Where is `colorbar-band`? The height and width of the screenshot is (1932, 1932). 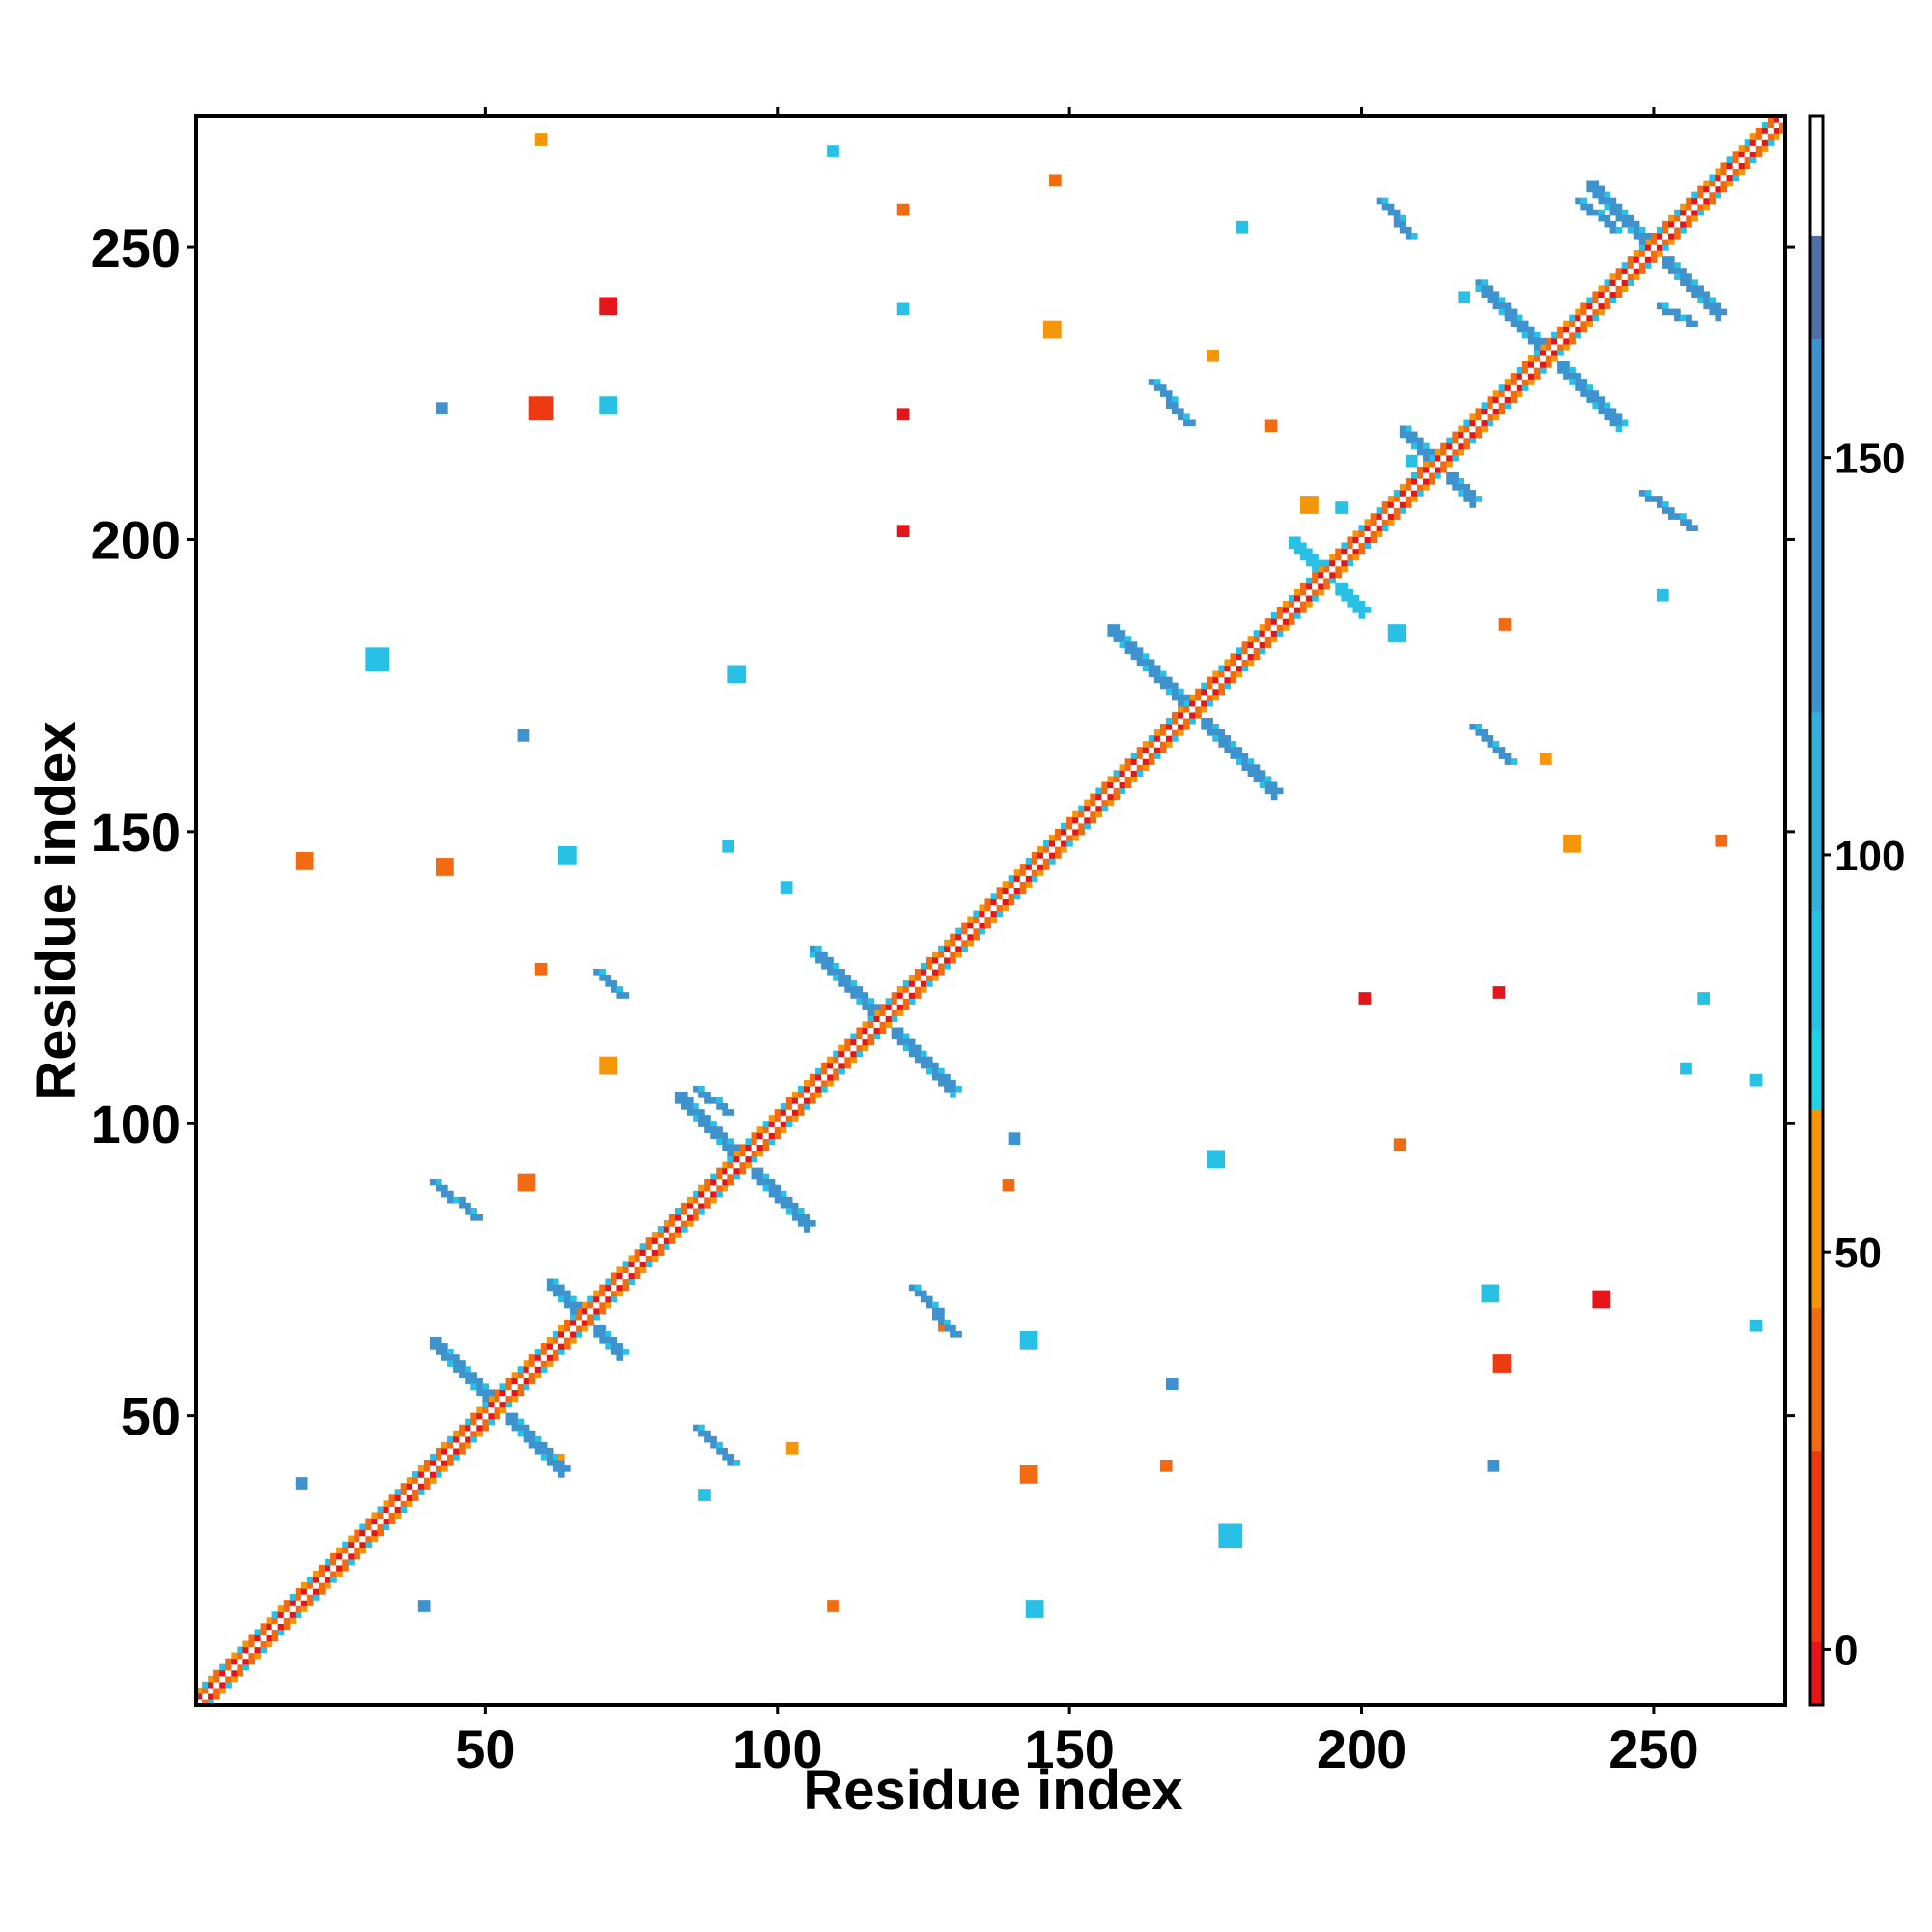
colorbar-band is located at coordinates (1816, 287).